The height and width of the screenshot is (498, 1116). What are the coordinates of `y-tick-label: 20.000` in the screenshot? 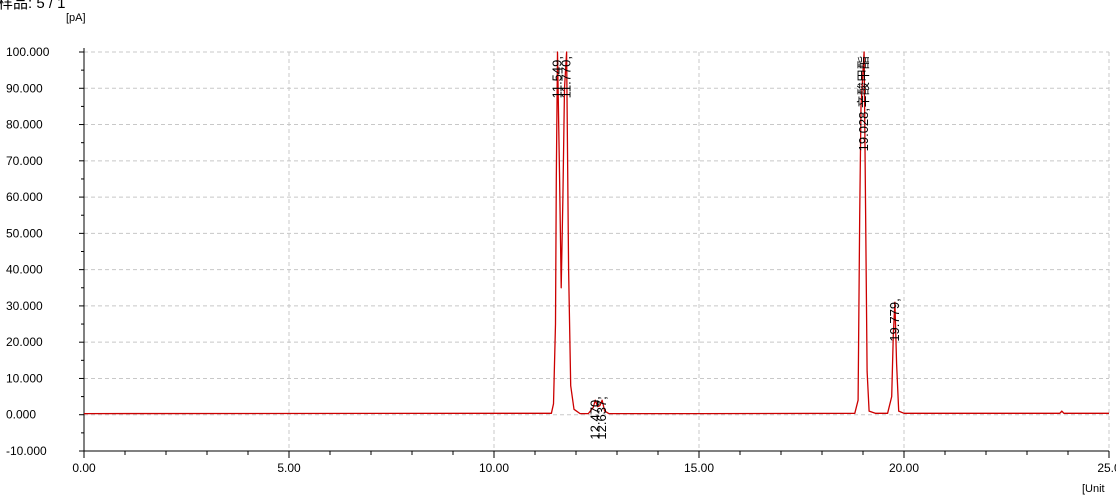 It's located at (24, 342).